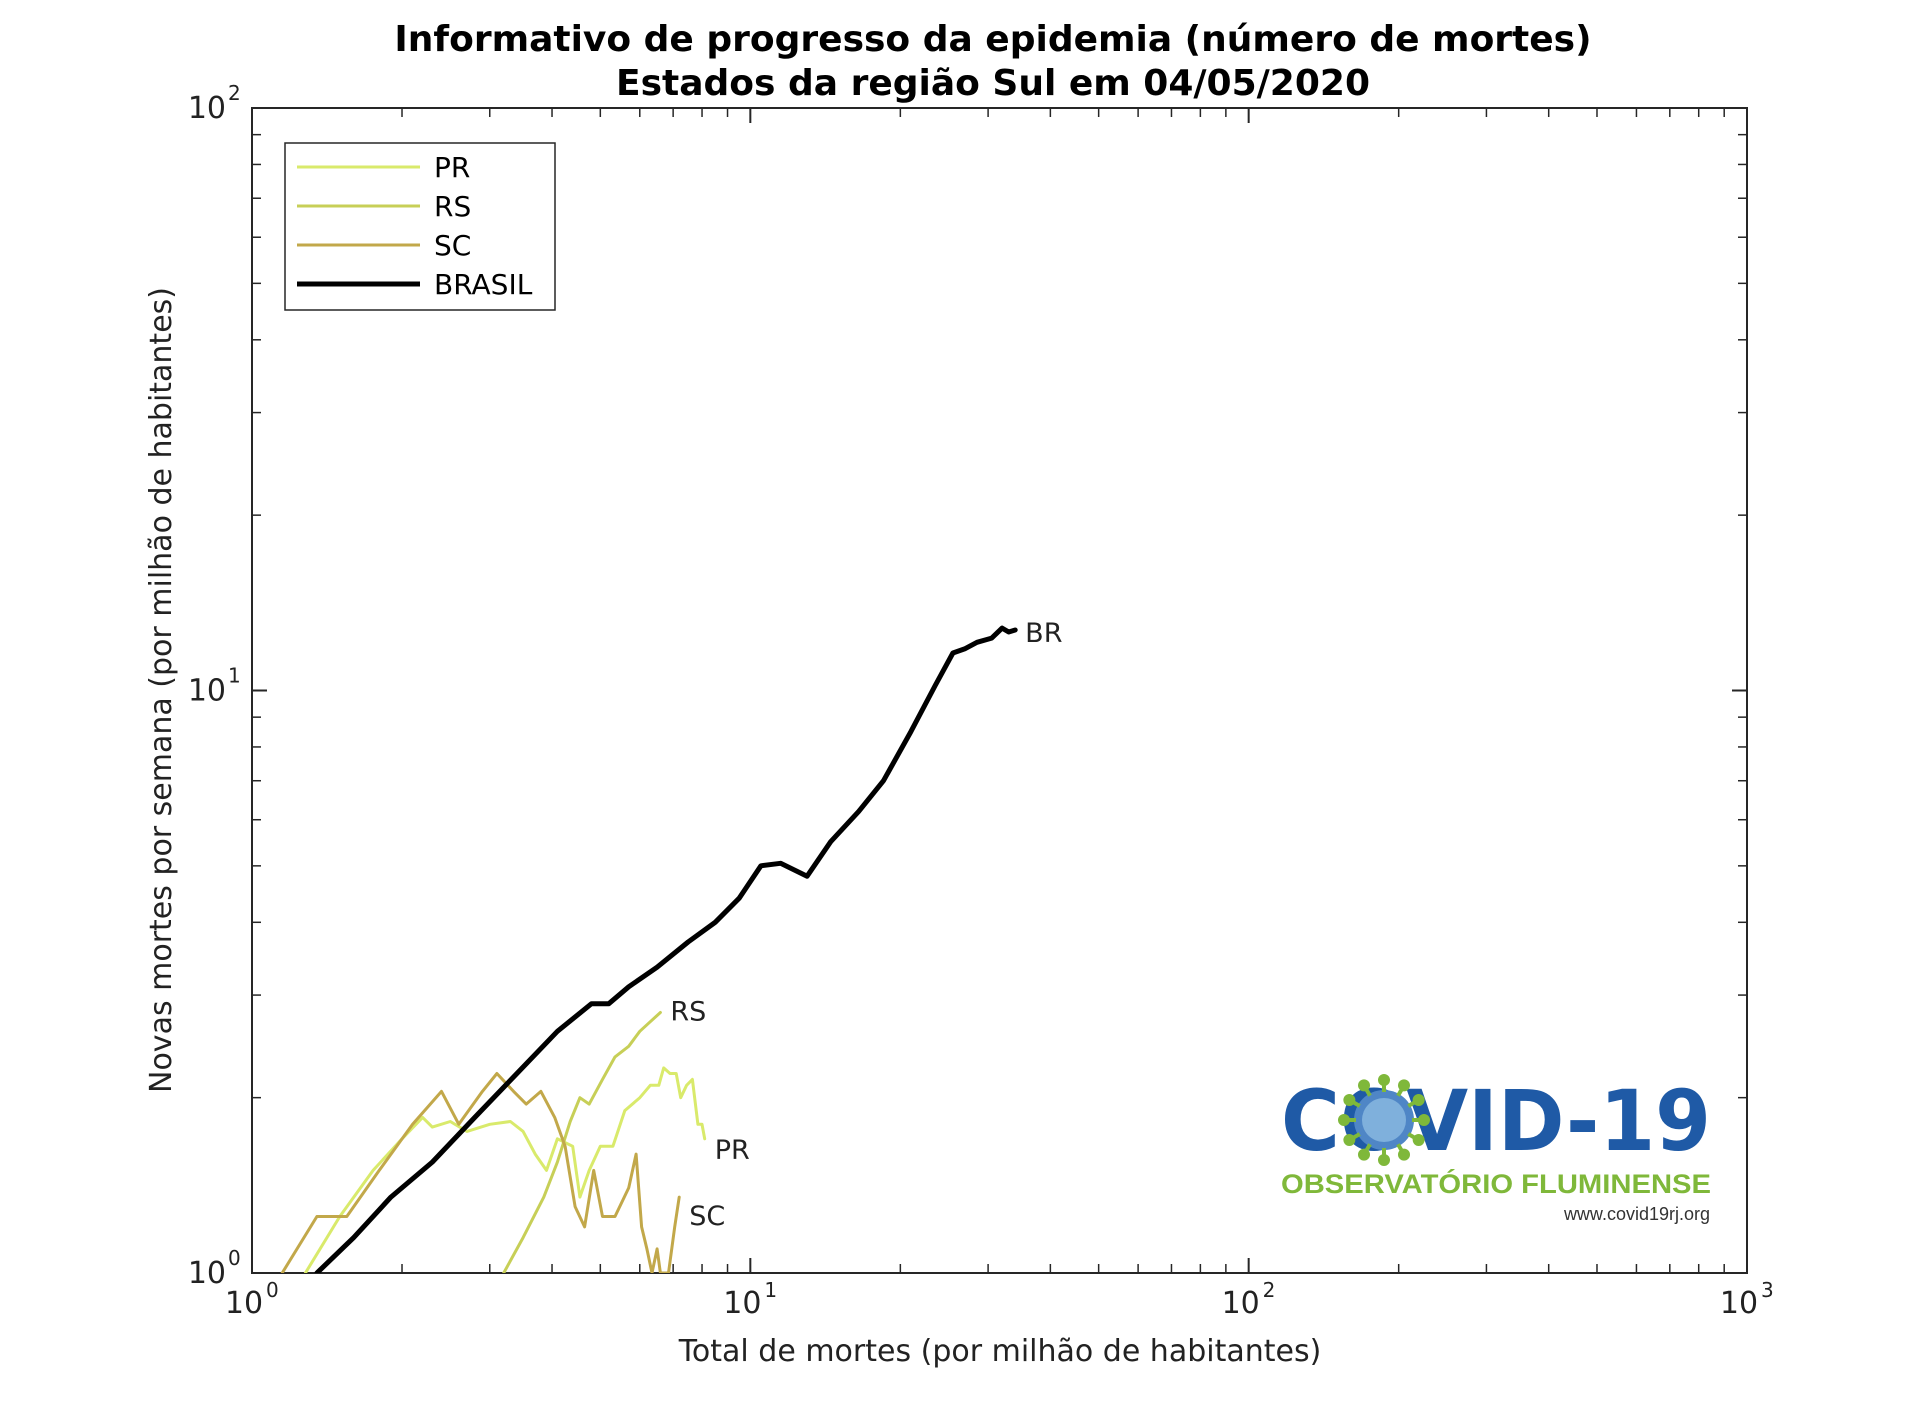  What do you see at coordinates (688, 1012) in the screenshot?
I see `series-end-label-rs: RS` at bounding box center [688, 1012].